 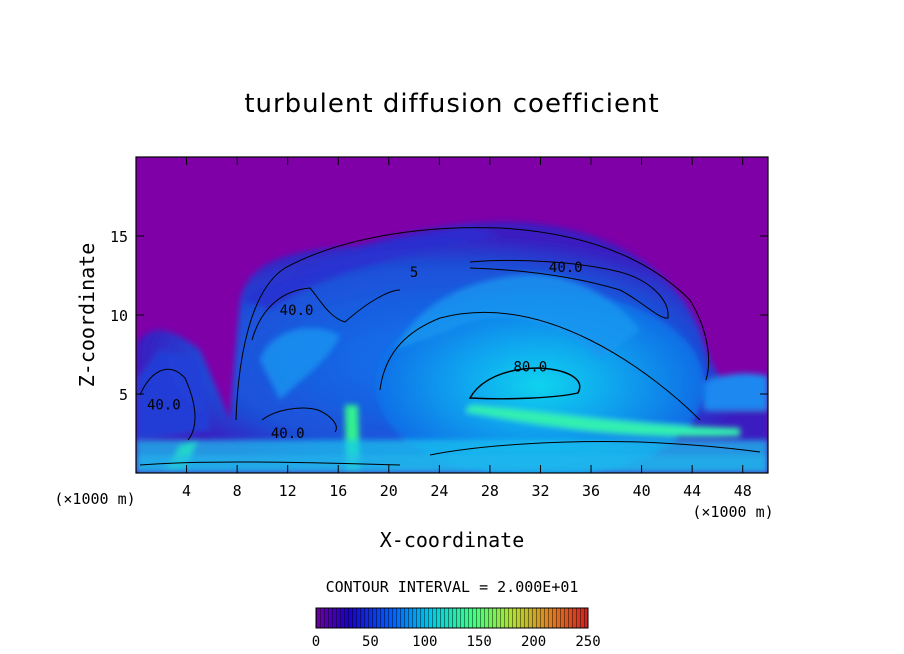 What do you see at coordinates (540, 491) in the screenshot?
I see `x-tick-label: 32` at bounding box center [540, 491].